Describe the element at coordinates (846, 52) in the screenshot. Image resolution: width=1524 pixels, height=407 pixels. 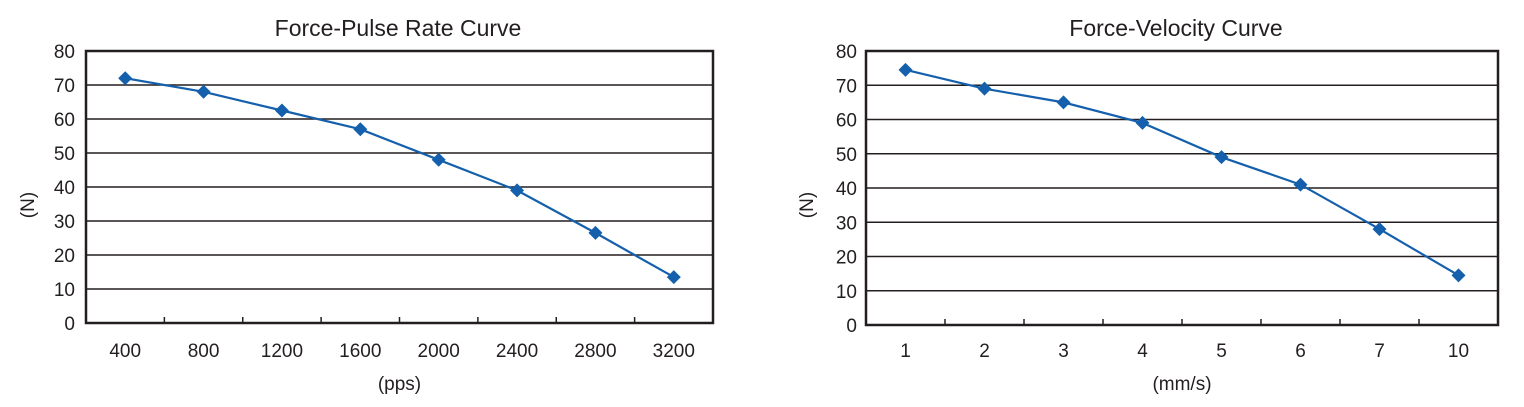
I see `chart-2-y-tick-label: 80` at that location.